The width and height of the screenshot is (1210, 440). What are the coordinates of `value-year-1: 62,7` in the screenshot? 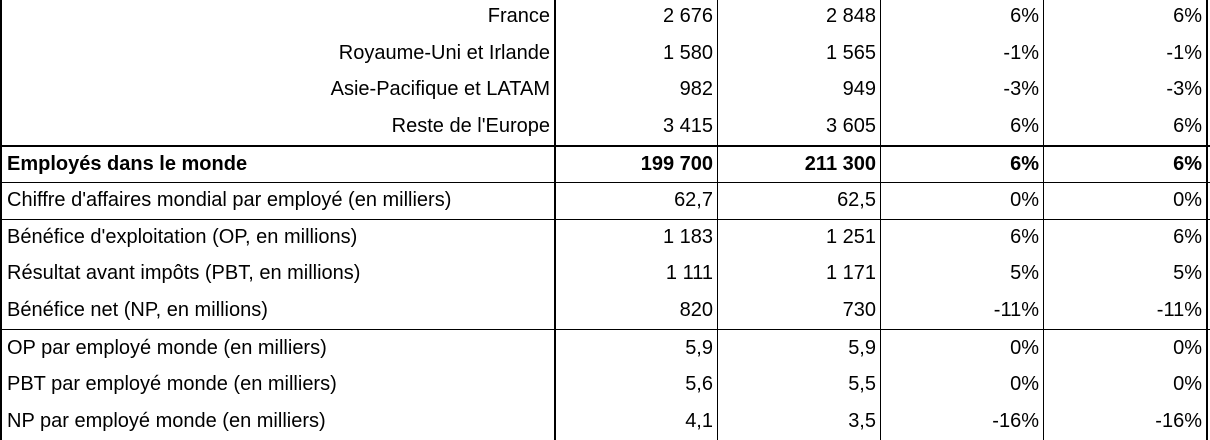 It's located at (637, 200).